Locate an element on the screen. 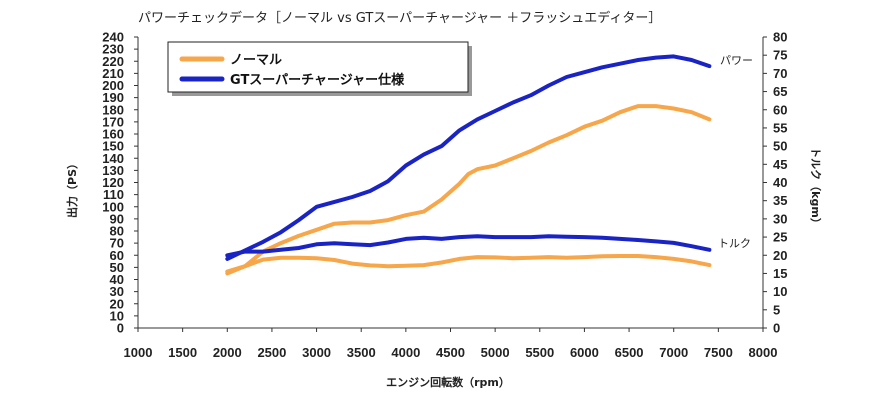 The width and height of the screenshot is (890, 400). power-annotation: パワー is located at coordinates (736, 60).